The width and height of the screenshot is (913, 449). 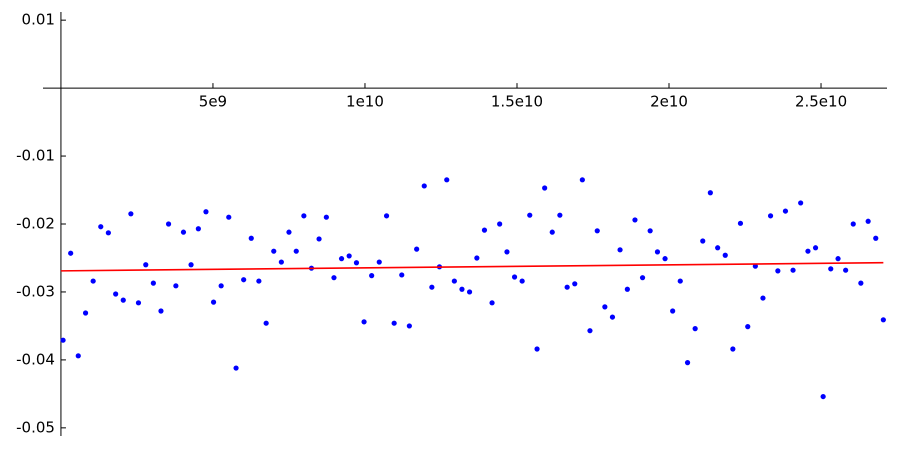 What do you see at coordinates (35, 224) in the screenshot?
I see `y-tick-label: -0.02` at bounding box center [35, 224].